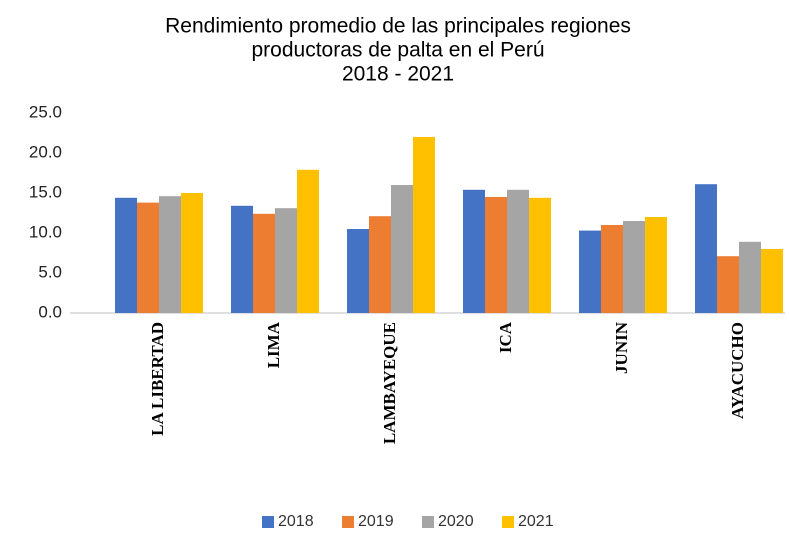 This screenshot has height=533, width=789. What do you see at coordinates (45, 151) in the screenshot?
I see `y-tick-label: 20.0` at bounding box center [45, 151].